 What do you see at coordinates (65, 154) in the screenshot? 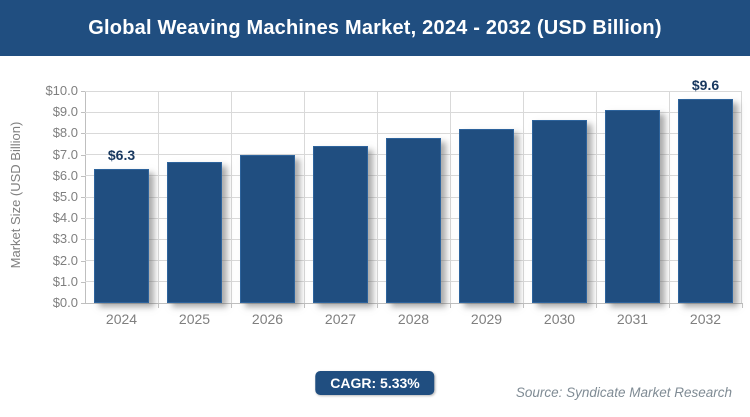
I see `y-axis-tick-label: $7.0` at bounding box center [65, 154].